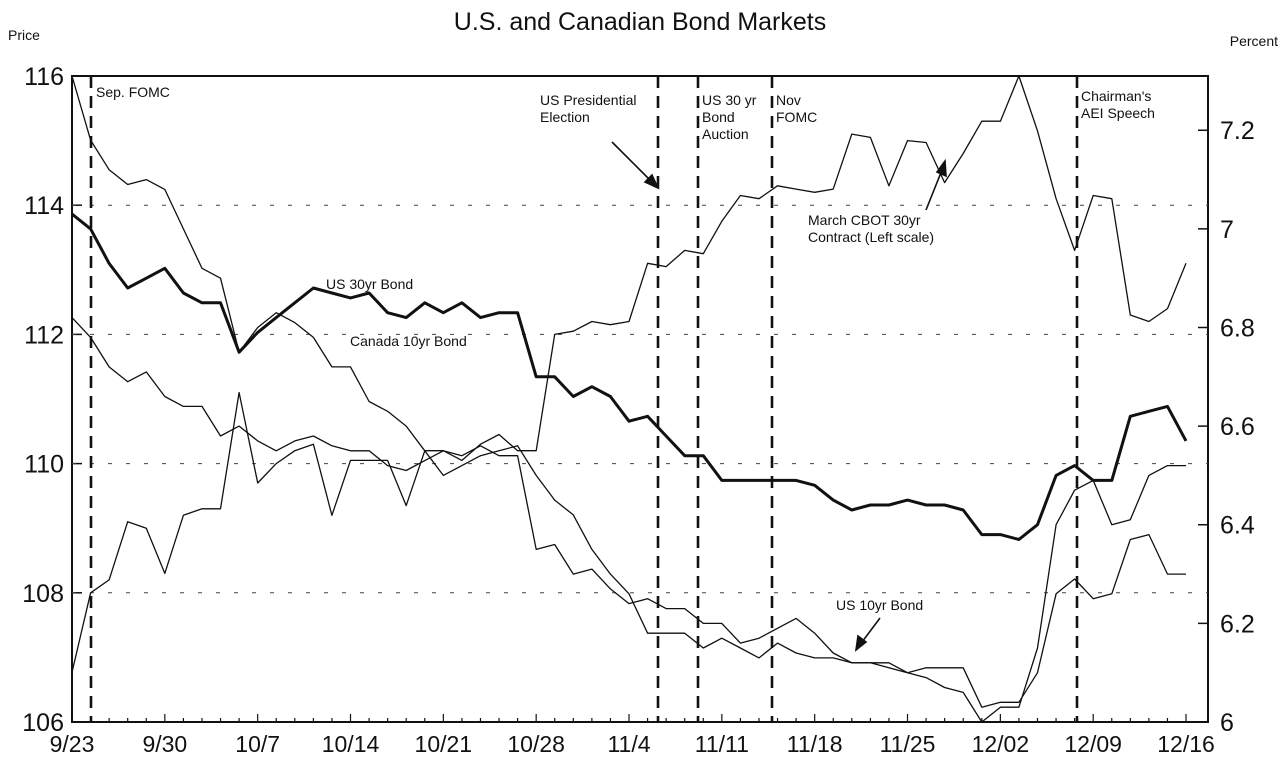  What do you see at coordinates (1093, 744) in the screenshot?
I see `x-tick-label: 12/09` at bounding box center [1093, 744].